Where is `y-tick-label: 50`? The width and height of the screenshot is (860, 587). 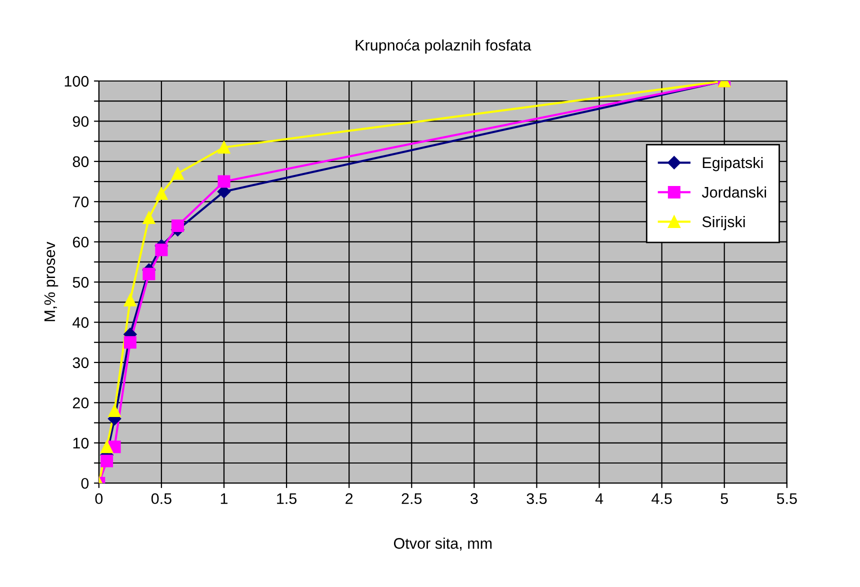 y-tick-label: 50 is located at coordinates (80, 282).